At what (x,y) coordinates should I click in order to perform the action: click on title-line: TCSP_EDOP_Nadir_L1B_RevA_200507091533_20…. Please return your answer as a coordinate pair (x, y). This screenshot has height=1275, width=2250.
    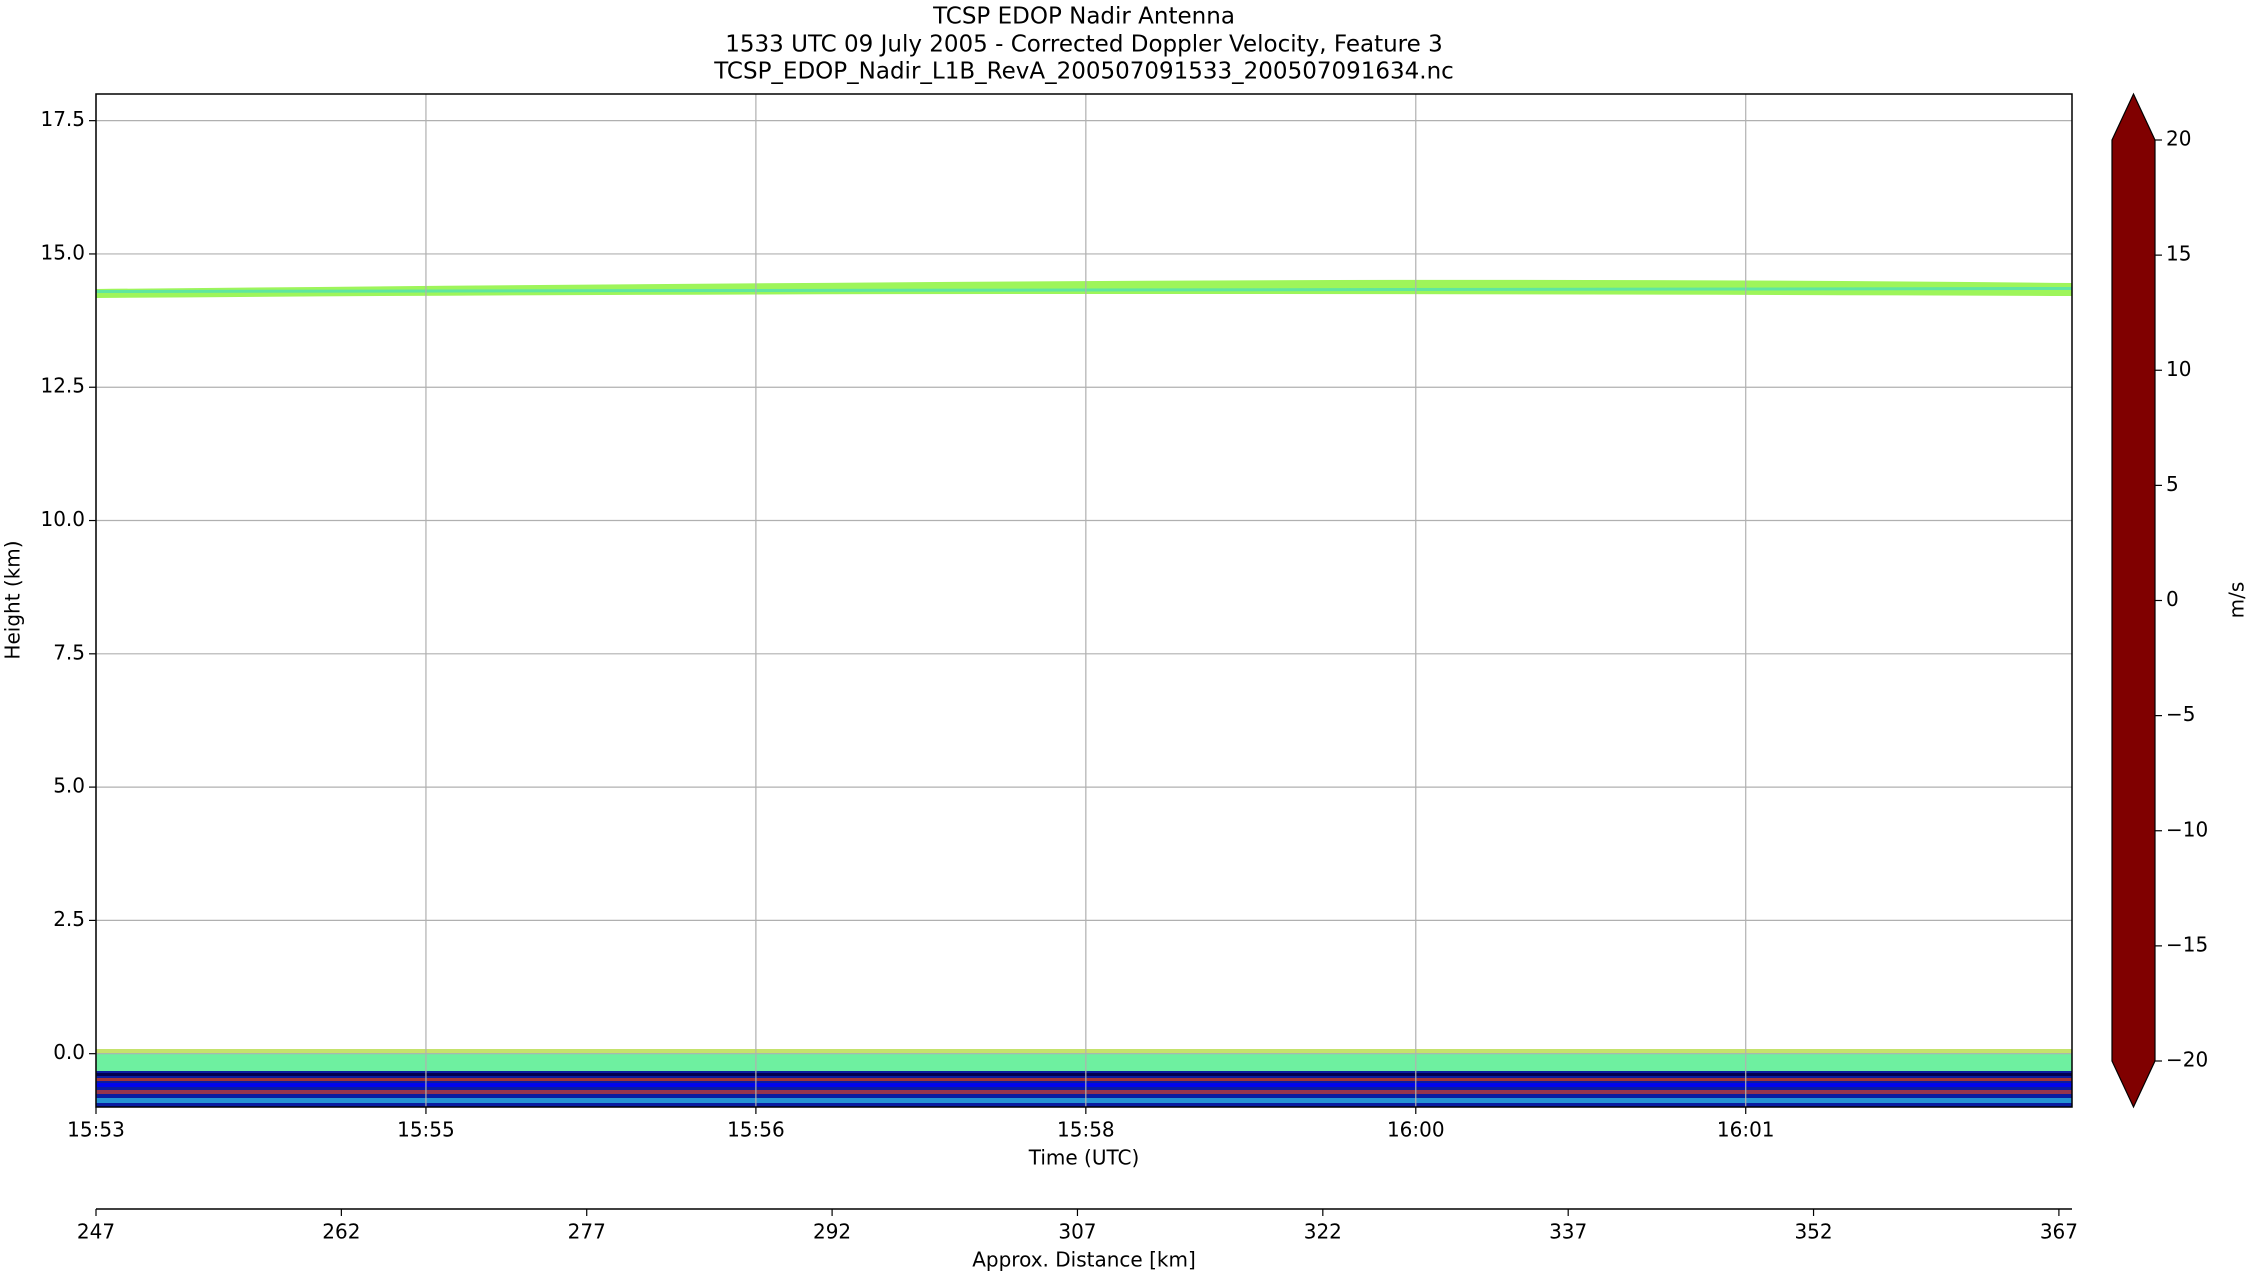
    Looking at the image, I should click on (1083, 72).